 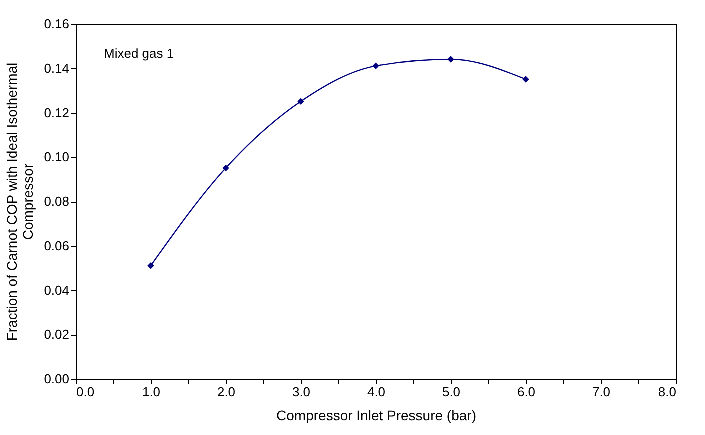 I want to click on x-axis-title: Compressor Inlet Pressure (bar), so click(x=376, y=416).